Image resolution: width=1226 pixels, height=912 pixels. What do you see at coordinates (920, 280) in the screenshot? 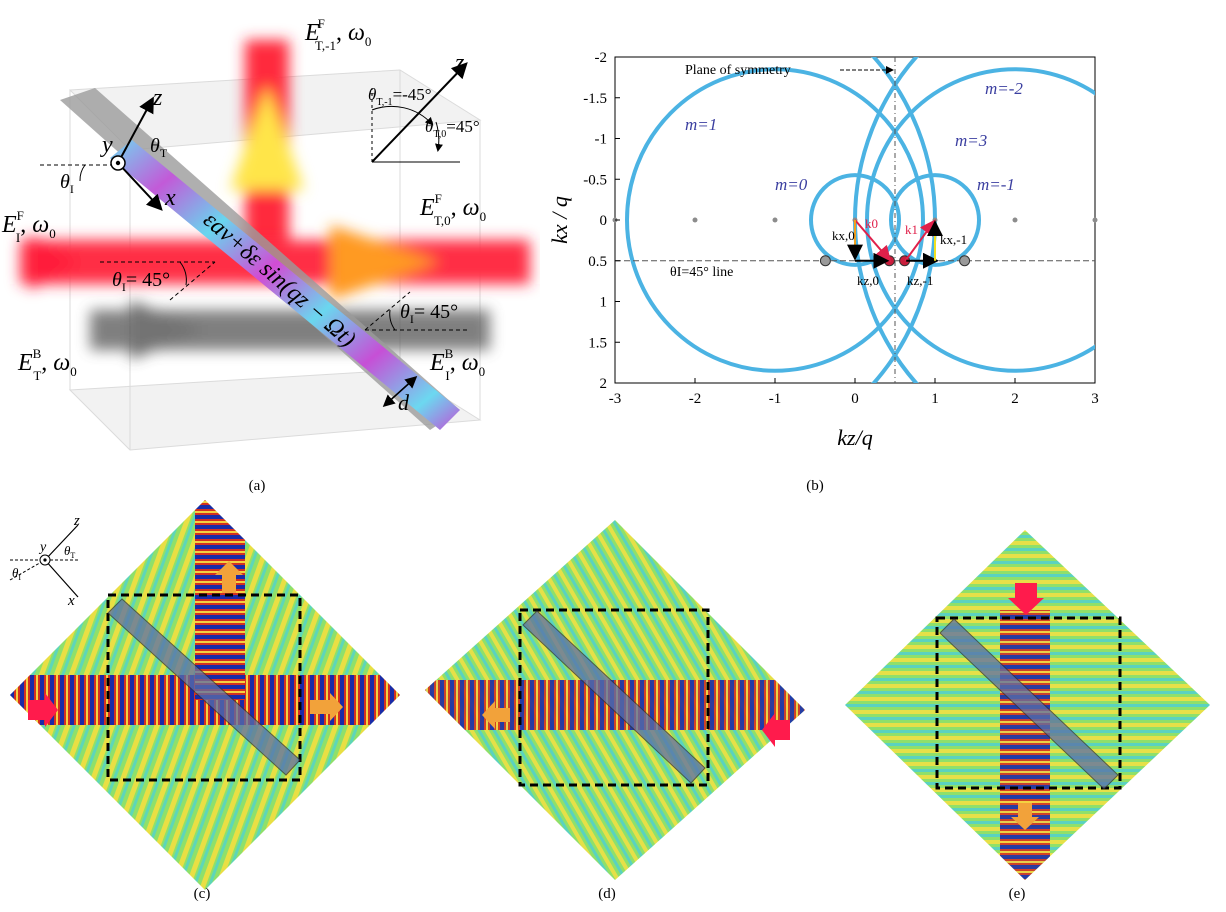
I see `annotation-kzm1: kz,-1` at bounding box center [920, 280].